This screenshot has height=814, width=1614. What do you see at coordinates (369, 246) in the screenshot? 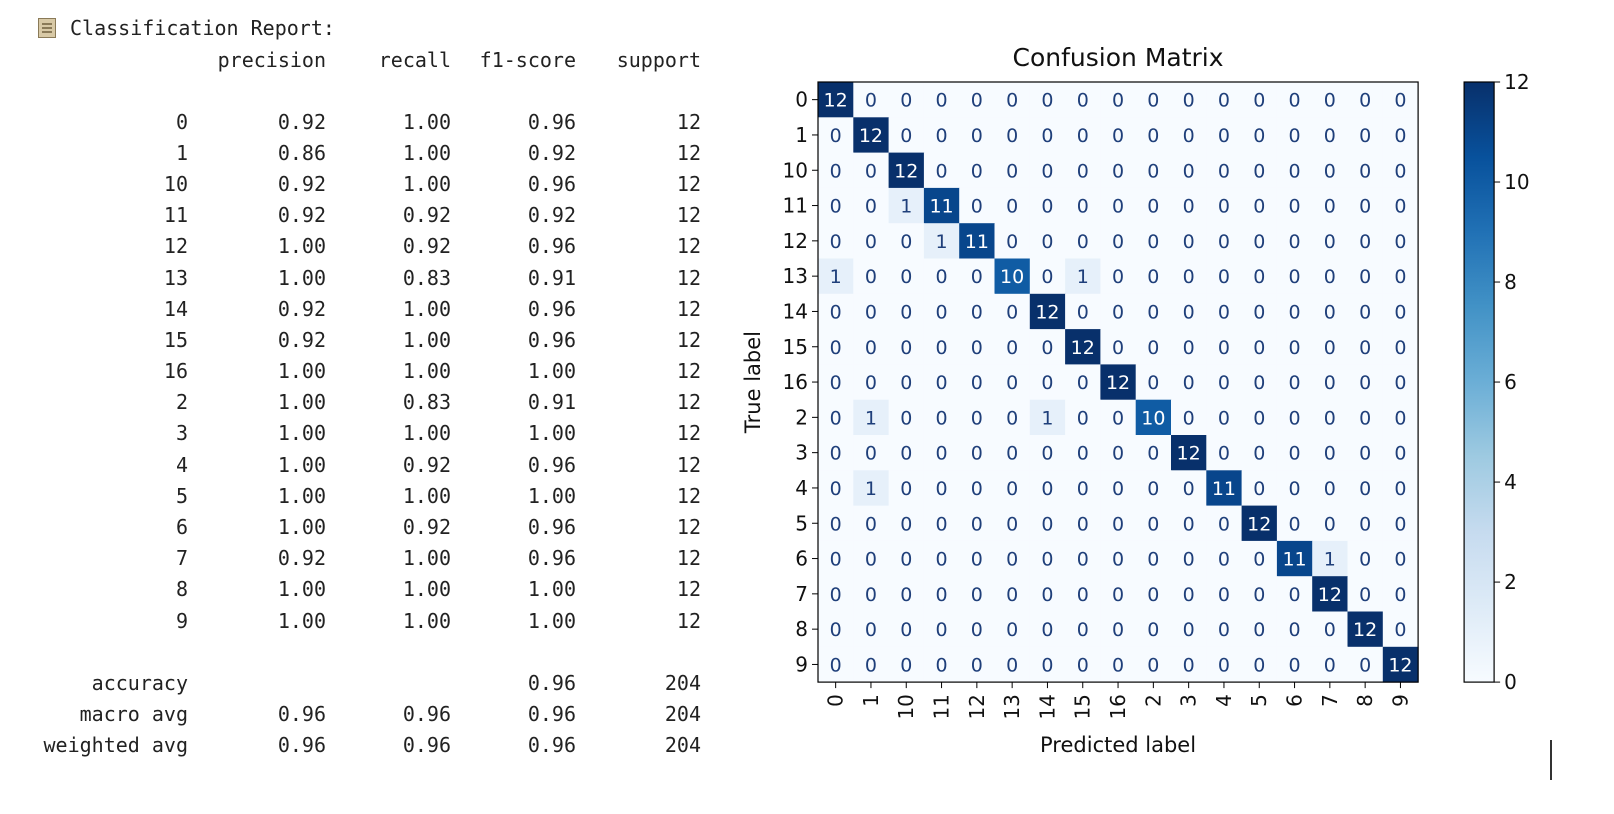
I see `table-row: 12 1.00 0.92 0.96 12` at bounding box center [369, 246].